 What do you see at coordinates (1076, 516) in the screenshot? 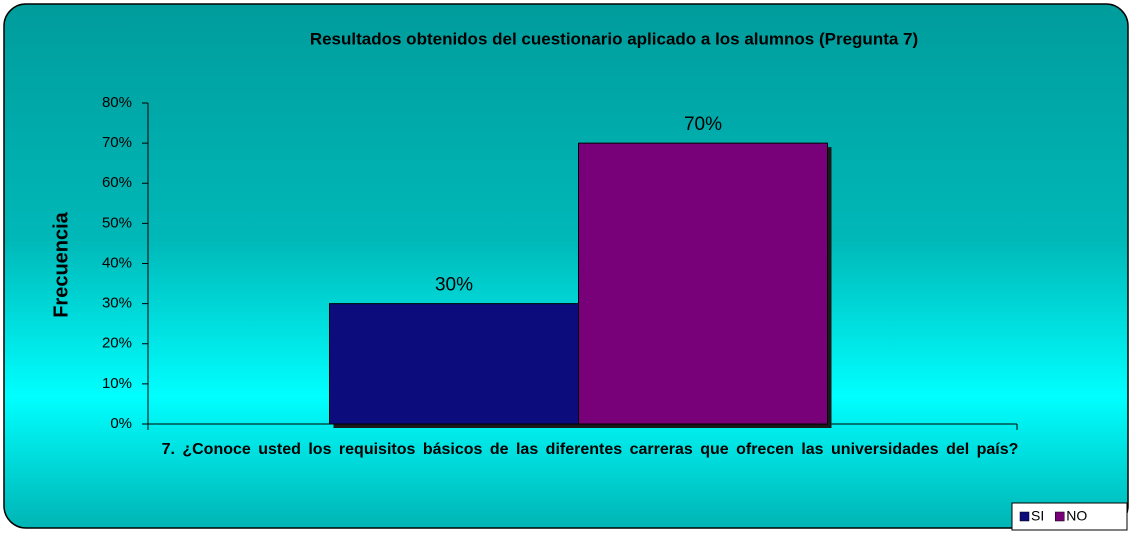
I see `legend-label: NO` at bounding box center [1076, 516].